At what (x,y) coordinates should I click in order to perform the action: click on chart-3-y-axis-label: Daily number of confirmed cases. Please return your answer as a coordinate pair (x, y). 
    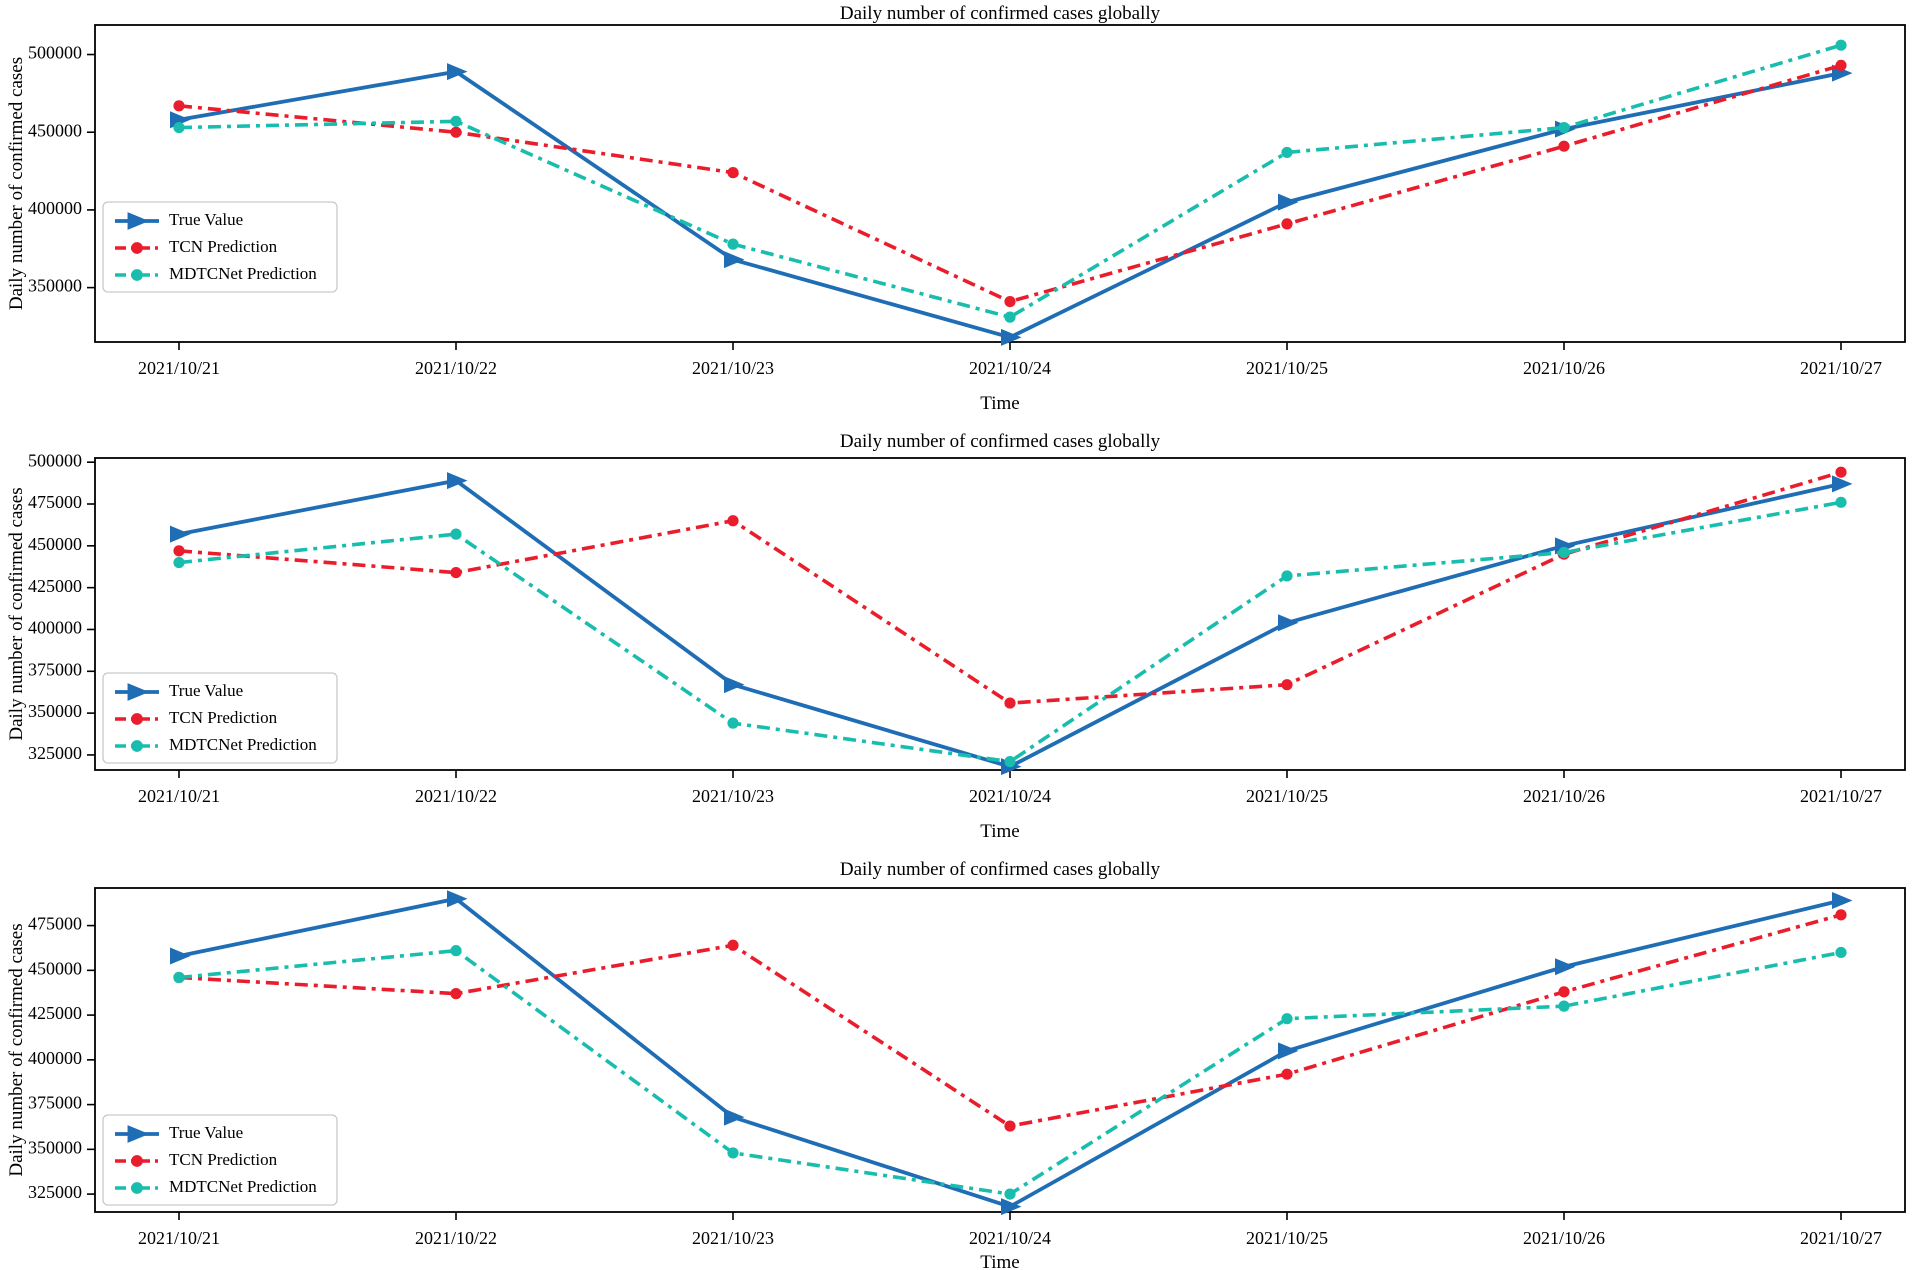
    Looking at the image, I should click on (16, 1049).